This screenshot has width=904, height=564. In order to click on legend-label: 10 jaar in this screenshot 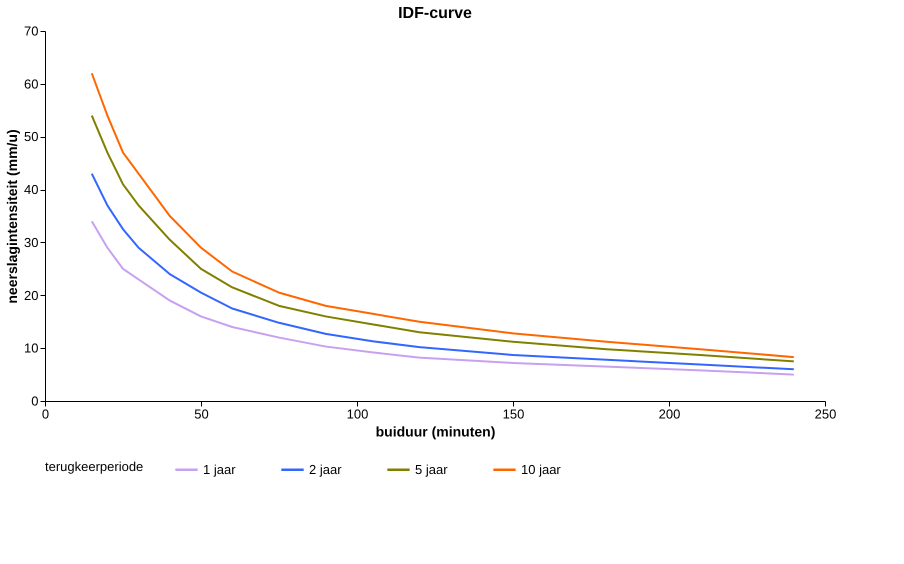, I will do `click(541, 469)`.